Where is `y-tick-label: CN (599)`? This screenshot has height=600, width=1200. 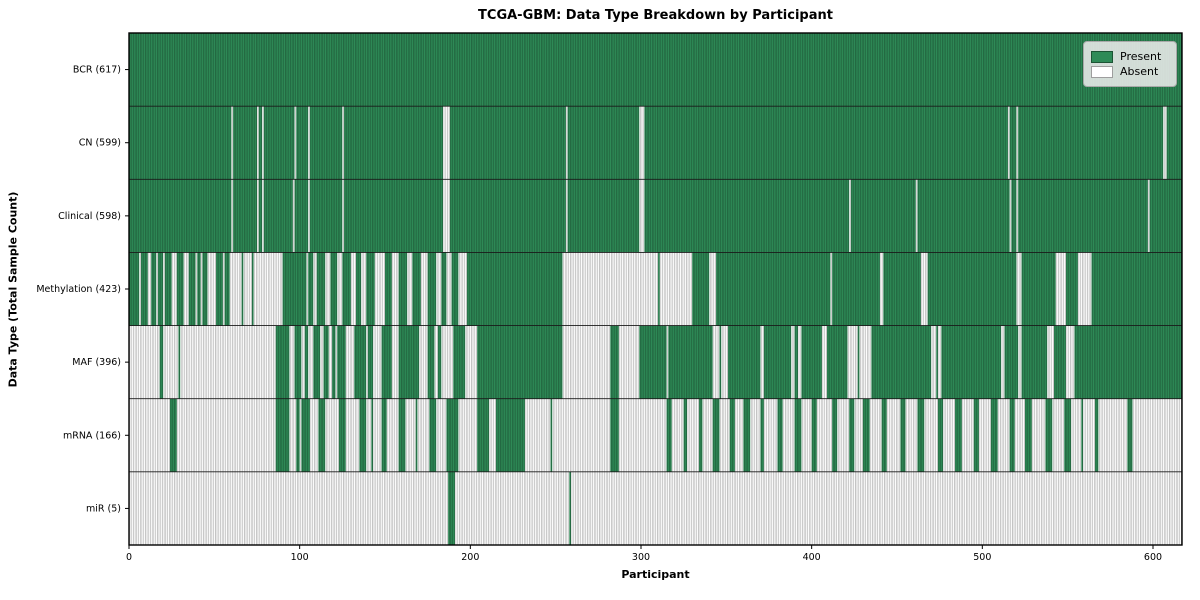 y-tick-label: CN (599) is located at coordinates (100, 143).